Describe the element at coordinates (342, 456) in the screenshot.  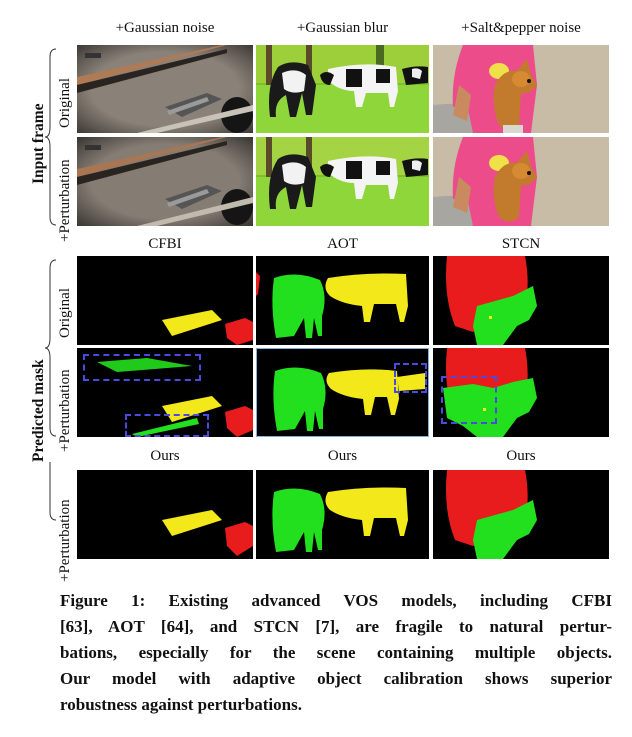
I see `column-title-ours-2: Ours` at that location.